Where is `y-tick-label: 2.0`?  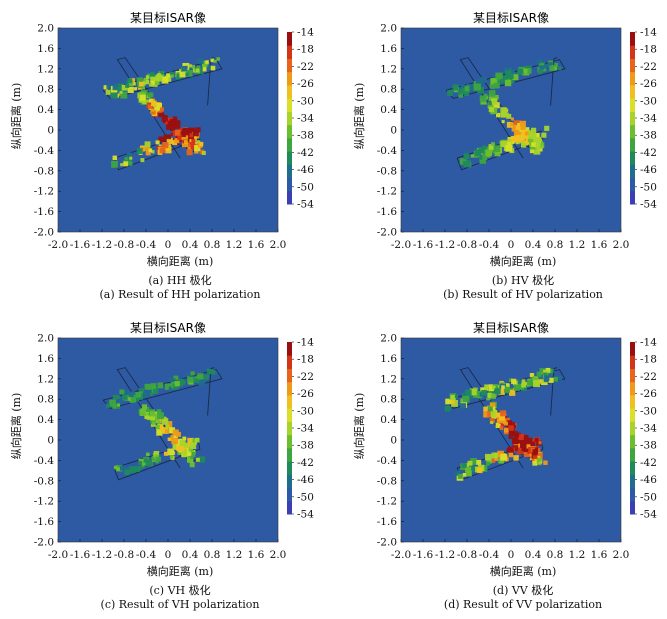
y-tick-label: 2.0 is located at coordinates (45, 29).